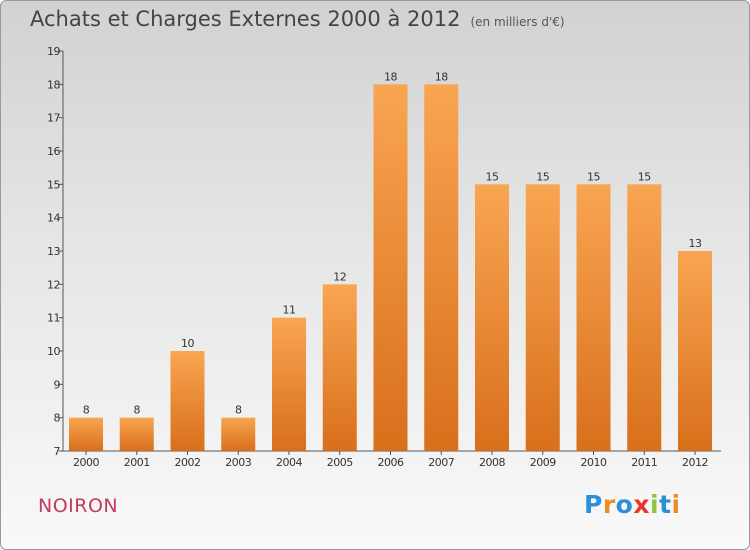 This screenshot has width=750, height=550. I want to click on logo-letter: t, so click(665, 504).